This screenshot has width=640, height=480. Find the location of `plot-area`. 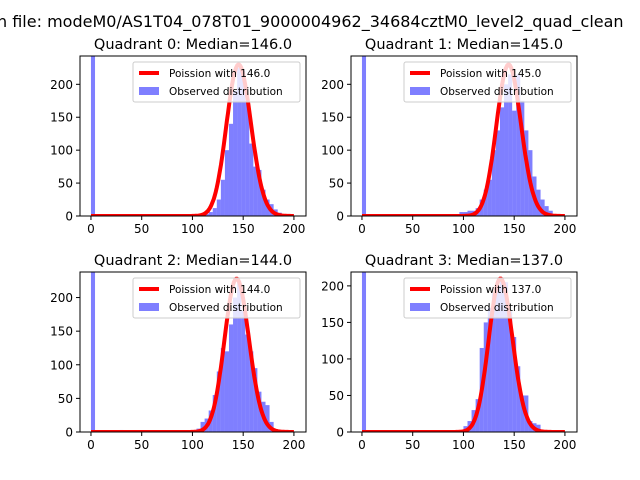

plot-area is located at coordinates (463, 352).